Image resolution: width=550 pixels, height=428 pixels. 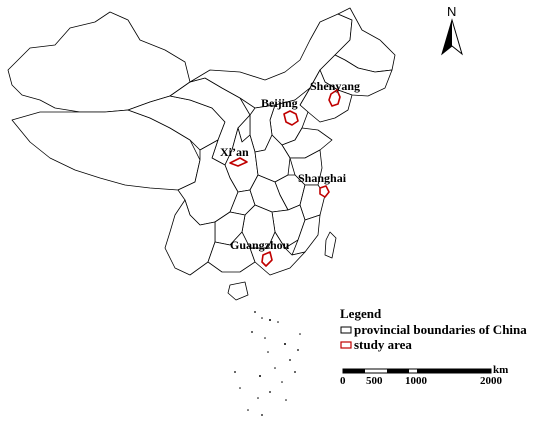 What do you see at coordinates (260, 245) in the screenshot?
I see `city-label-guangzhou: Guangzhou` at bounding box center [260, 245].